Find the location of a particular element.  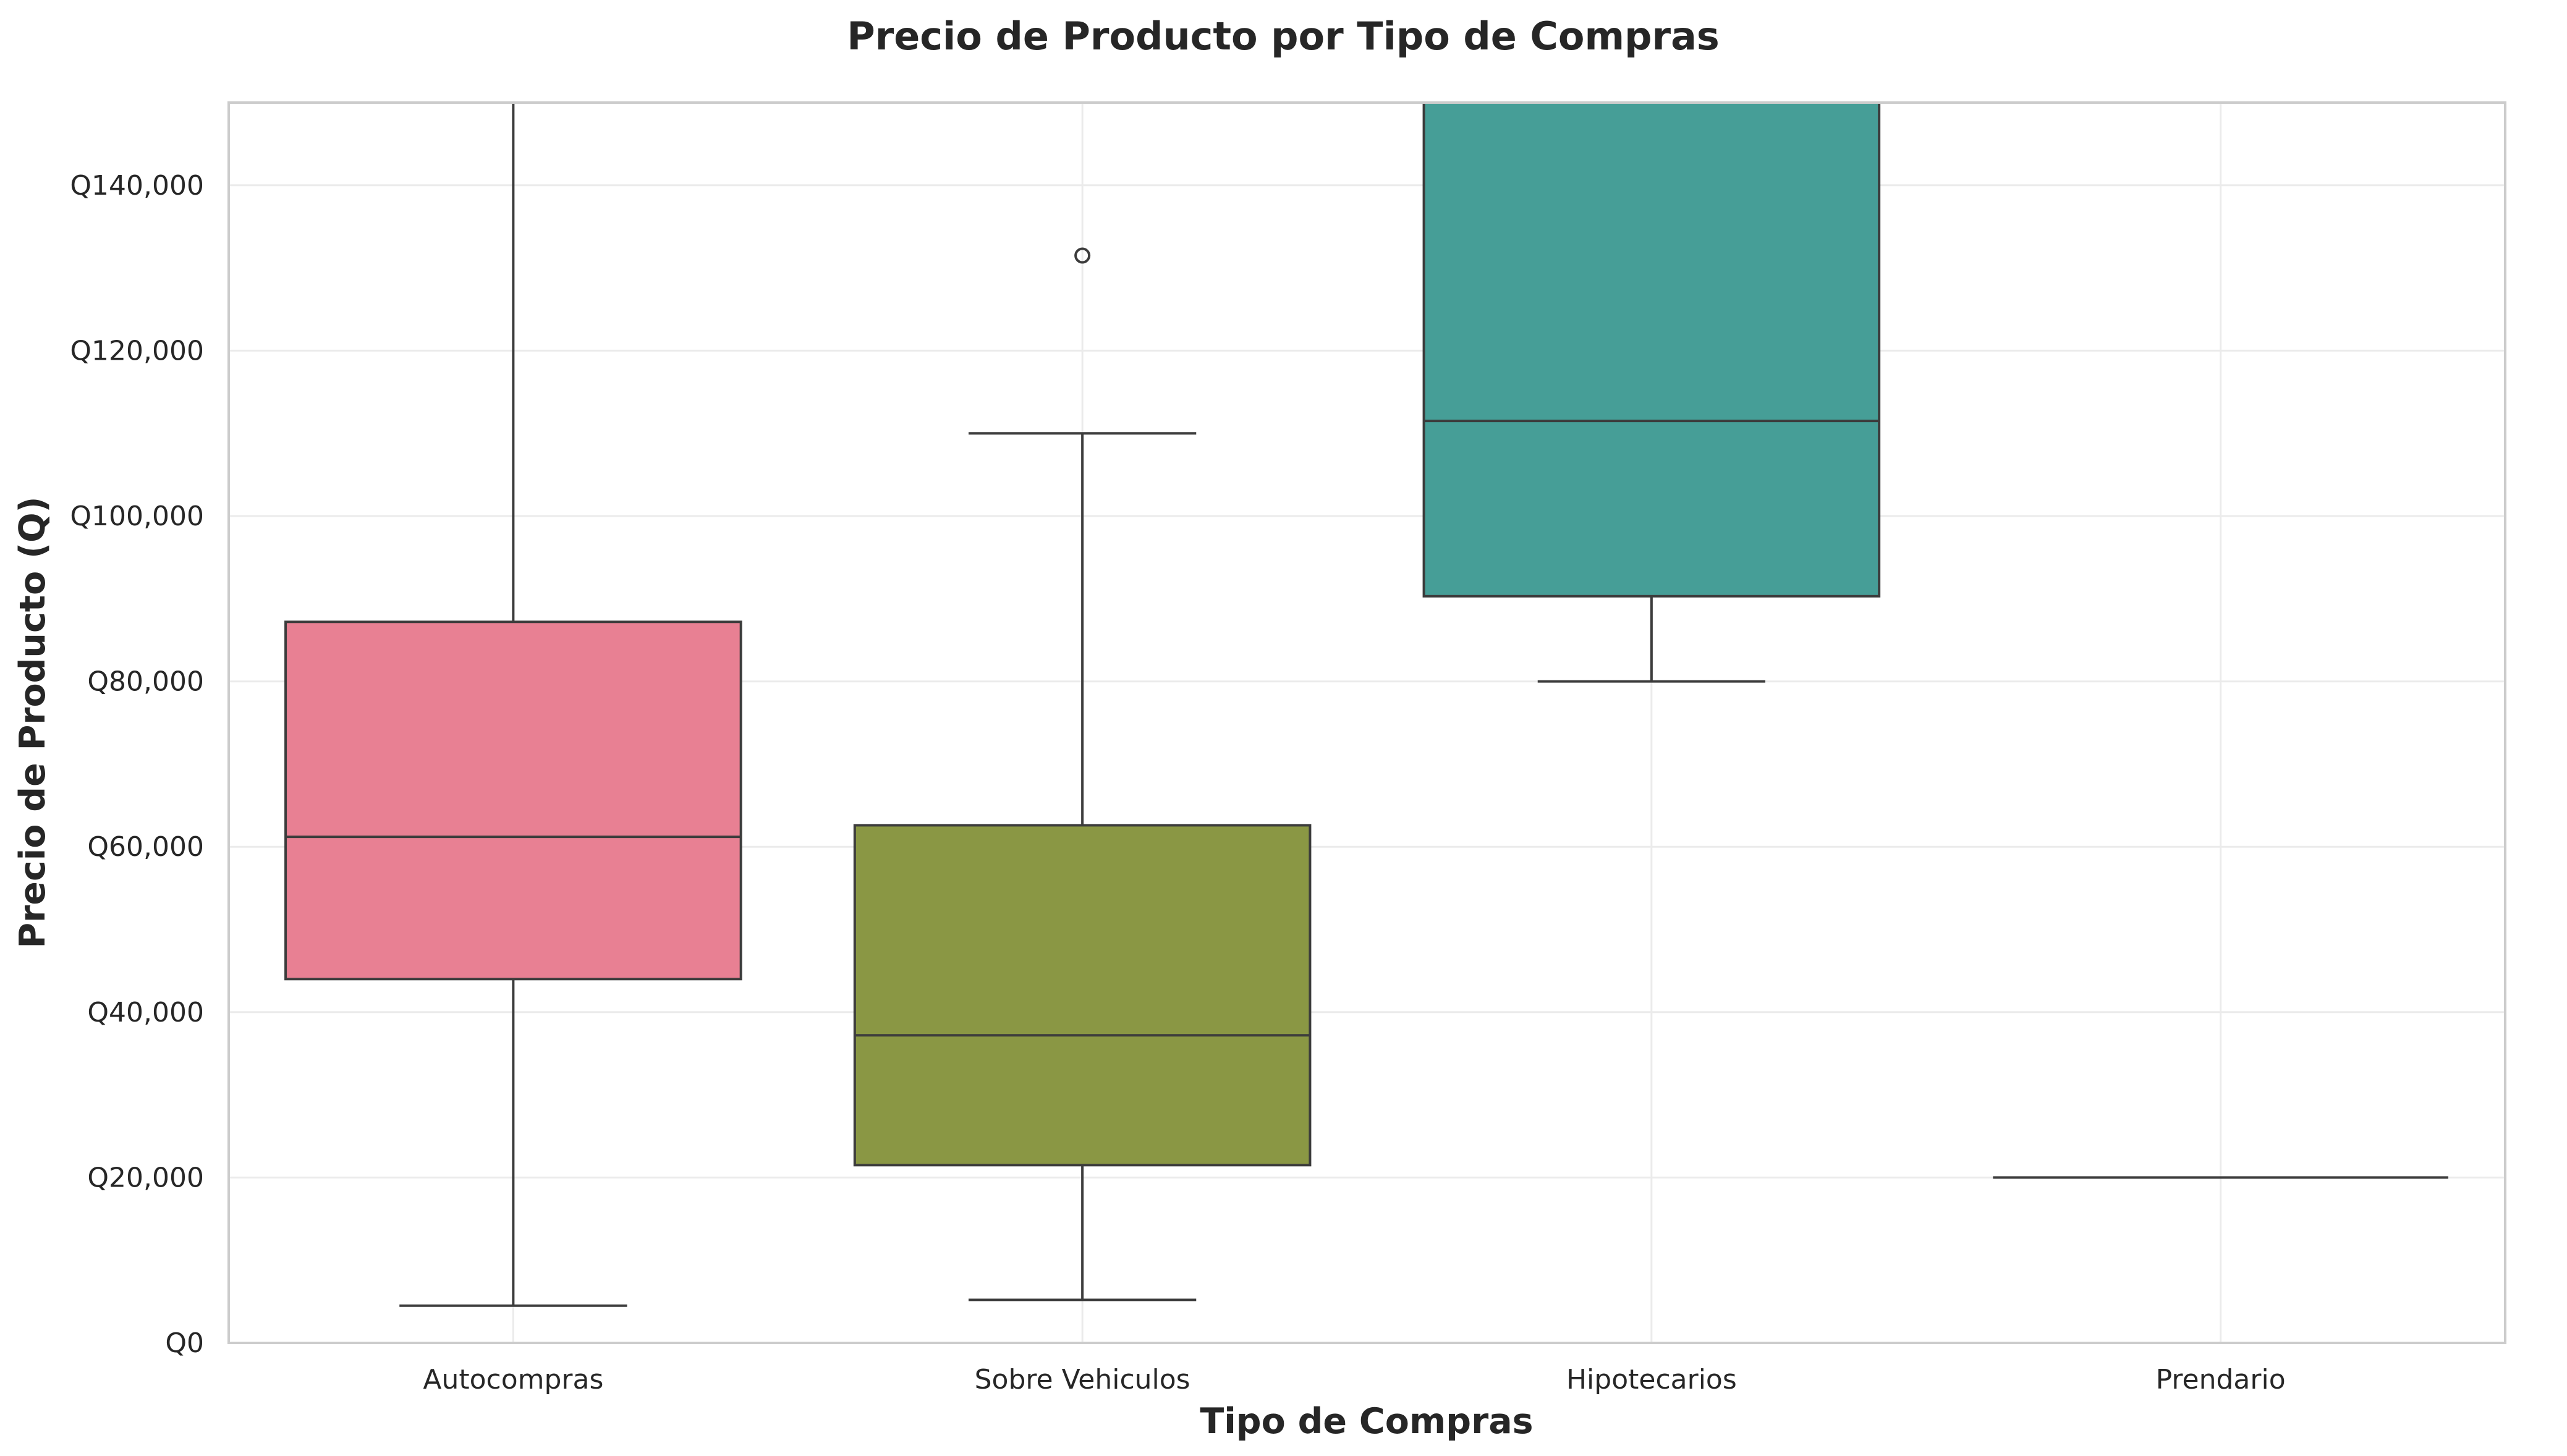

y-tick-label: Q100,000 is located at coordinates (137, 516).